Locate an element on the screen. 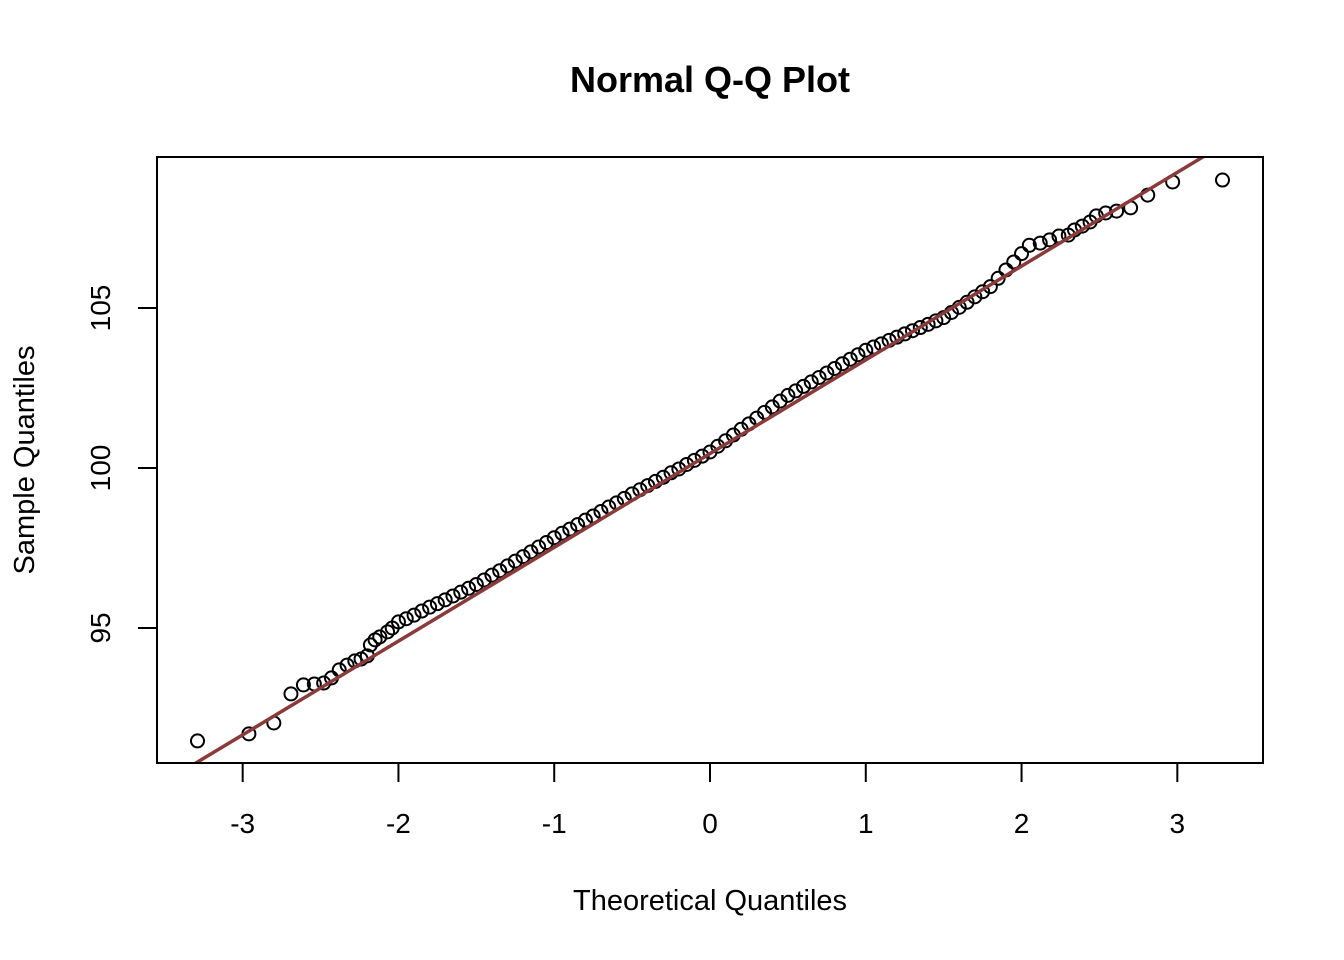 This screenshot has height=960, width=1344. y-axis: 95 100 105 is located at coordinates (121, 464).